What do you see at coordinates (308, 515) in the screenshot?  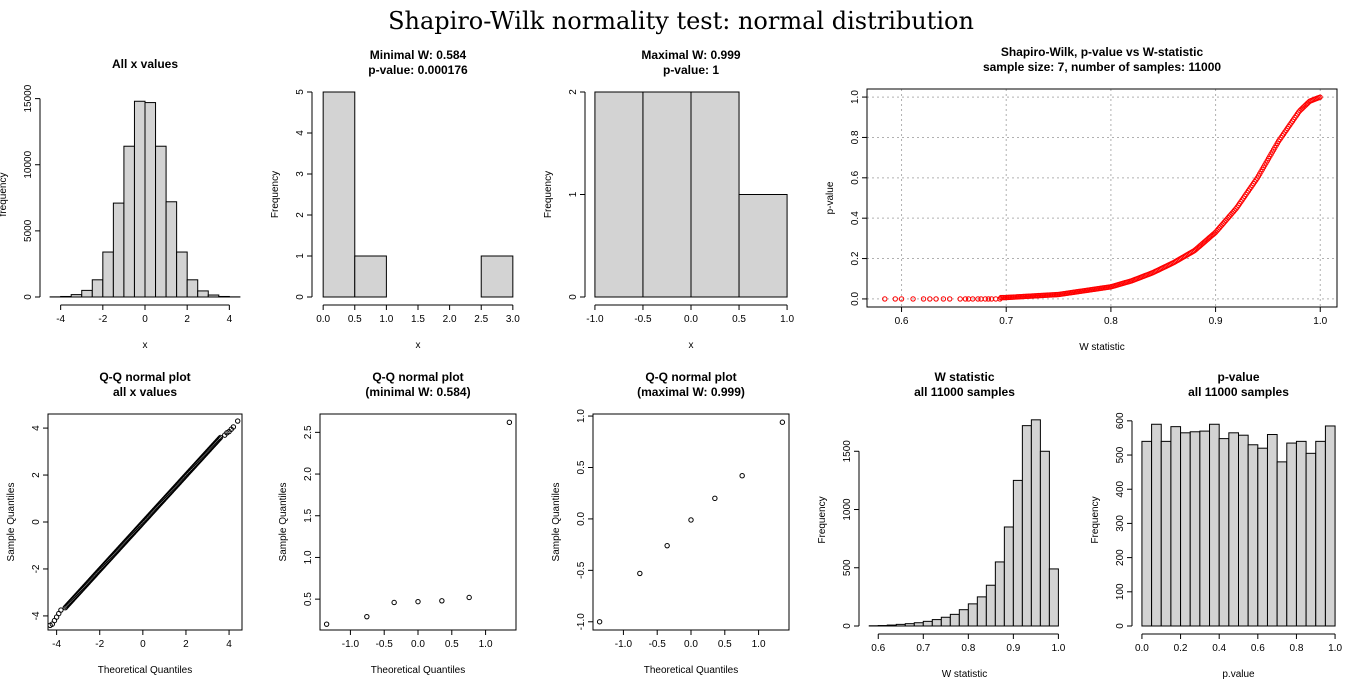 I see `y-tick-label: 1.5` at bounding box center [308, 515].